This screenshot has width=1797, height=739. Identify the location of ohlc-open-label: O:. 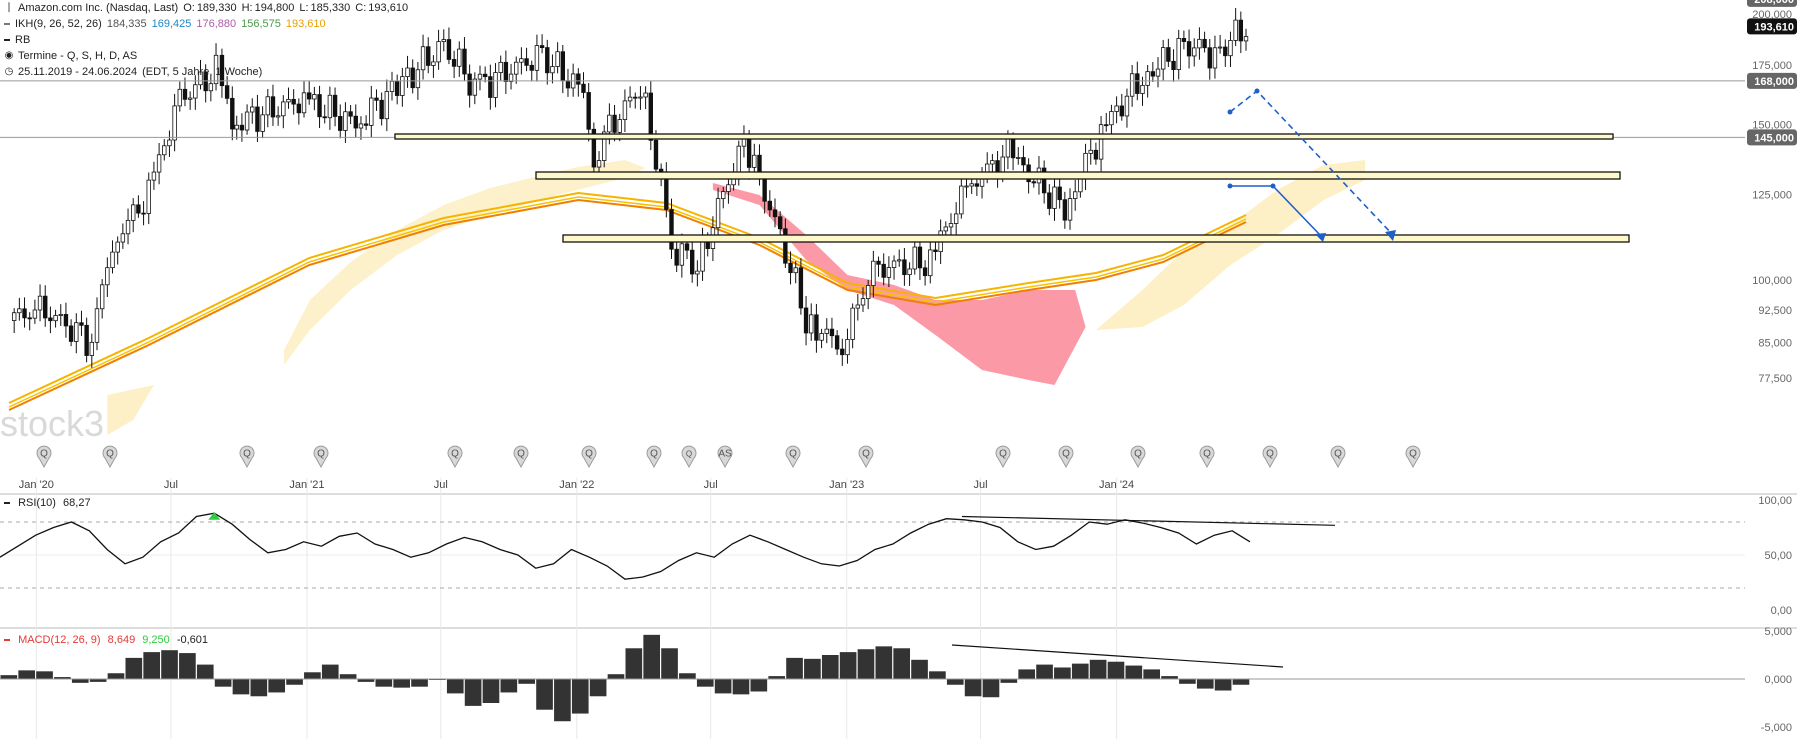
(189, 8).